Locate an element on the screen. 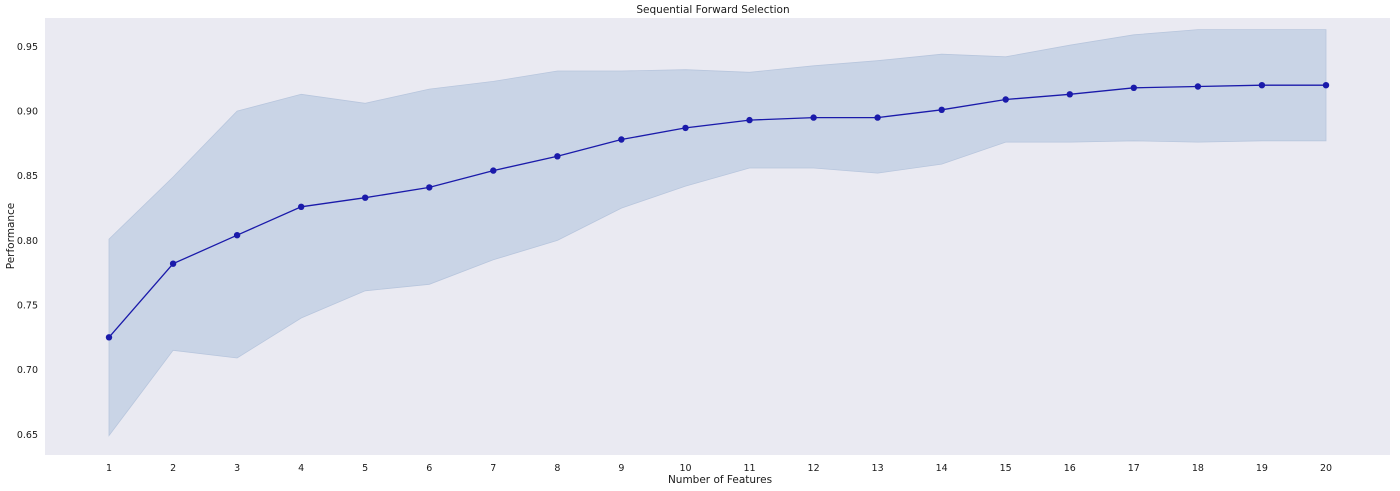 The height and width of the screenshot is (491, 1400). x-tick-label: 14 is located at coordinates (942, 468).